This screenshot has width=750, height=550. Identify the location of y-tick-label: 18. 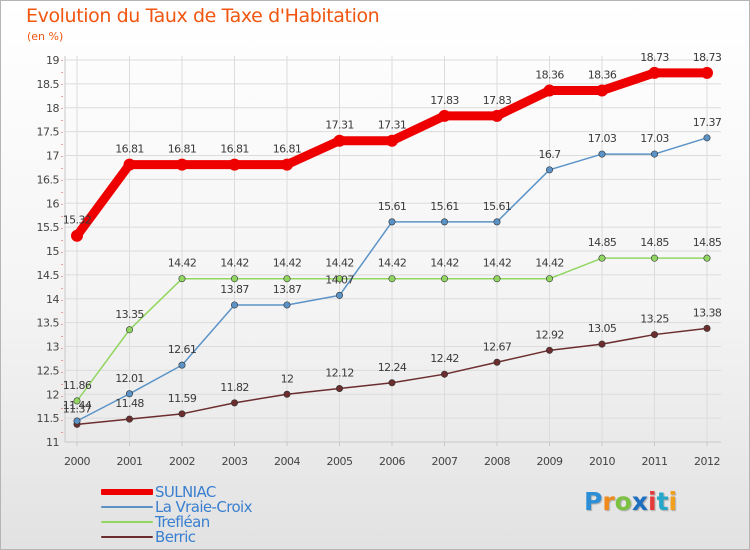
(52, 108).